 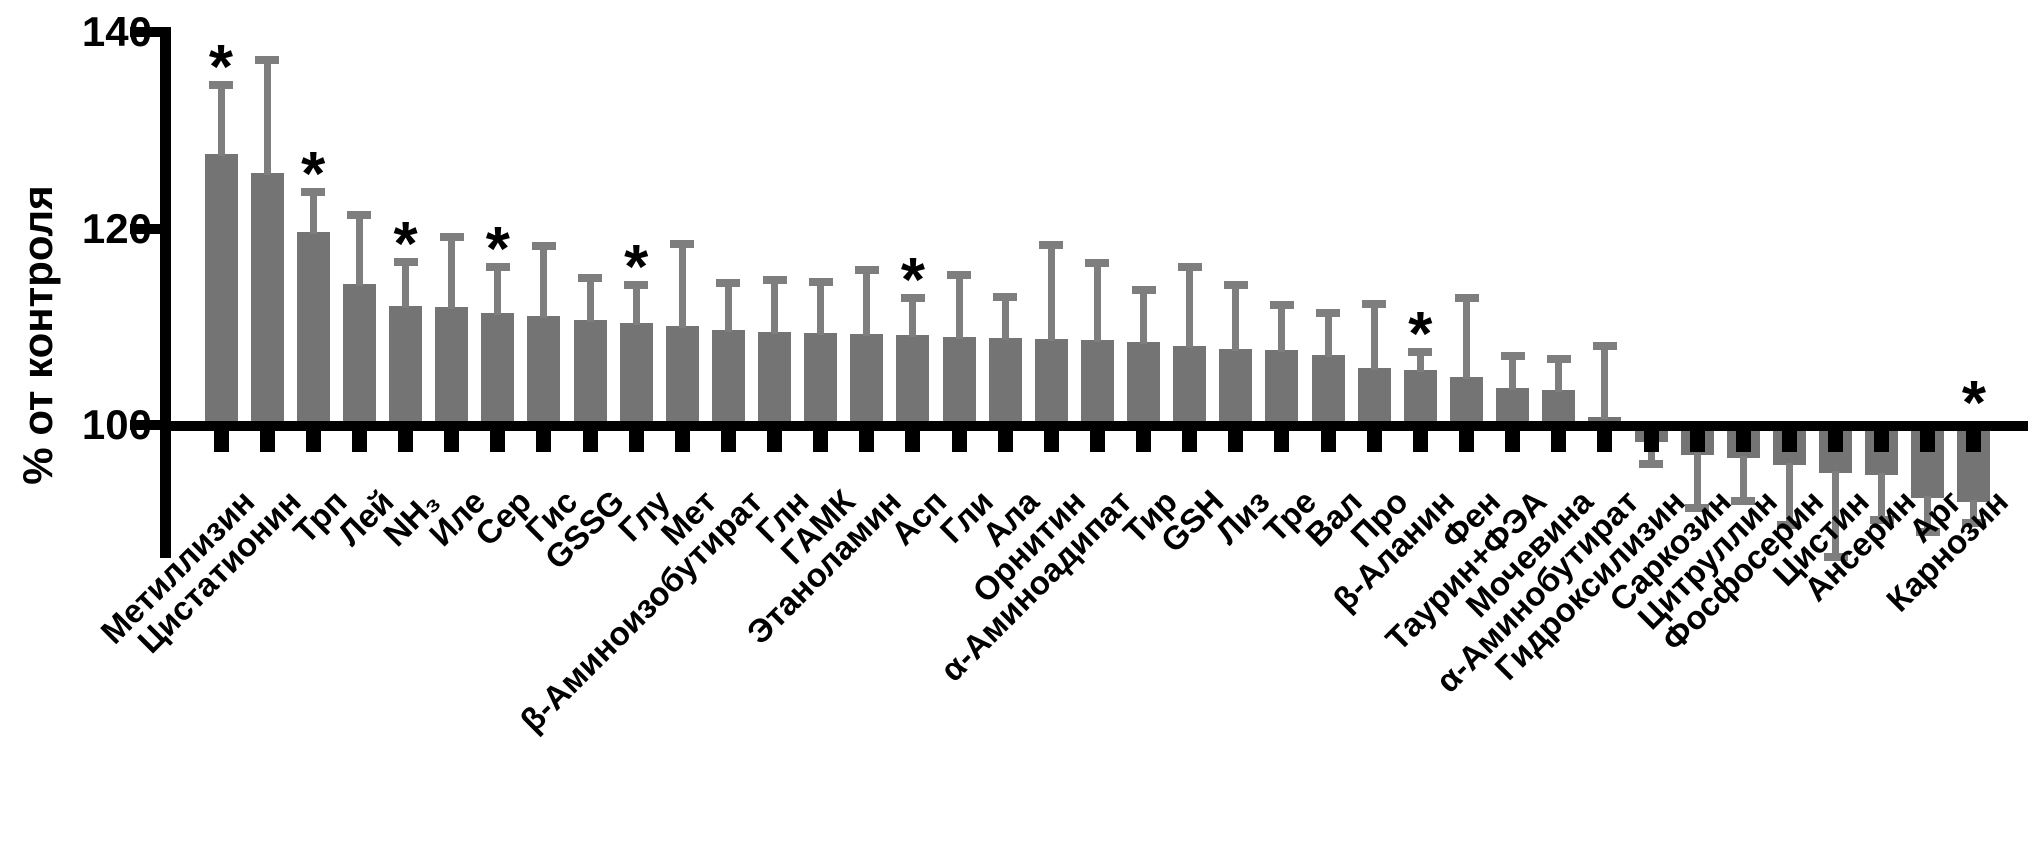 What do you see at coordinates (116, 424) in the screenshot?
I see `y-tick-label: 100` at bounding box center [116, 424].